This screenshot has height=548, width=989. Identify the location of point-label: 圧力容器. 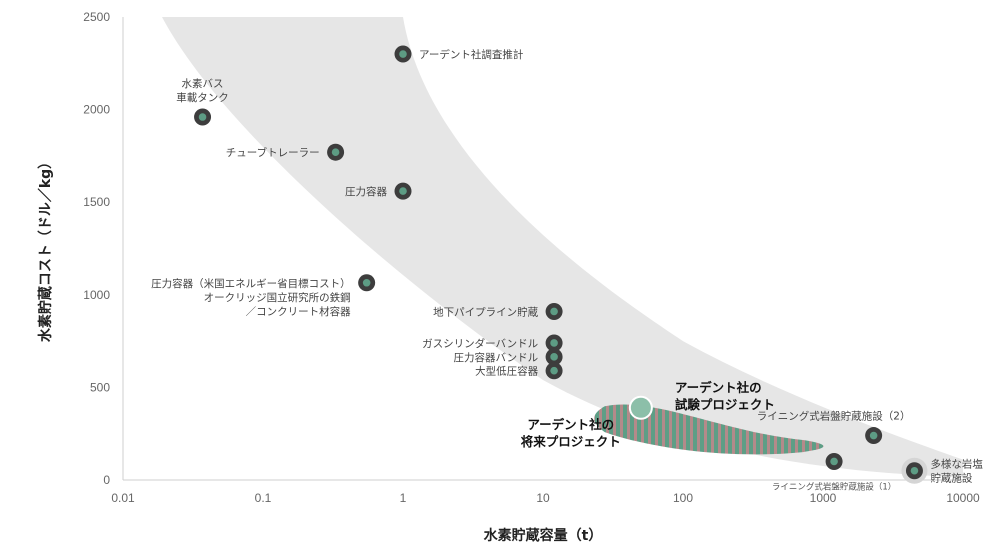
(366, 191).